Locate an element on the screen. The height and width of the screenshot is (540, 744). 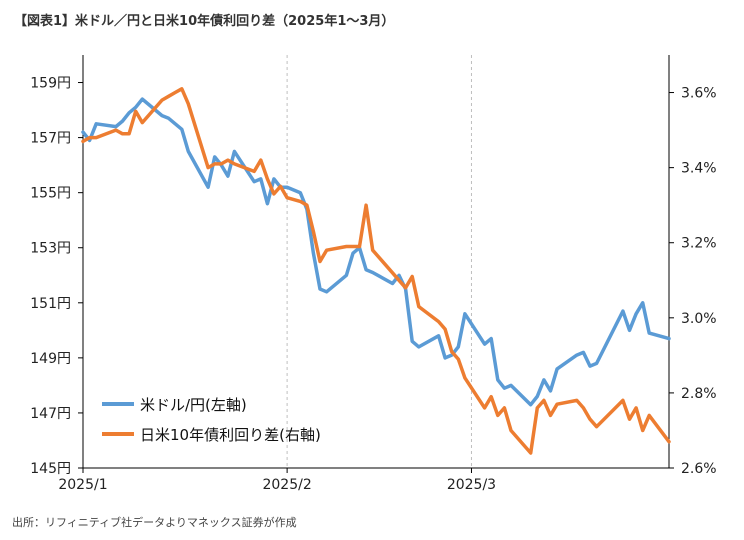
right-axis-tick-label: 3.6% is located at coordinates (699, 94).